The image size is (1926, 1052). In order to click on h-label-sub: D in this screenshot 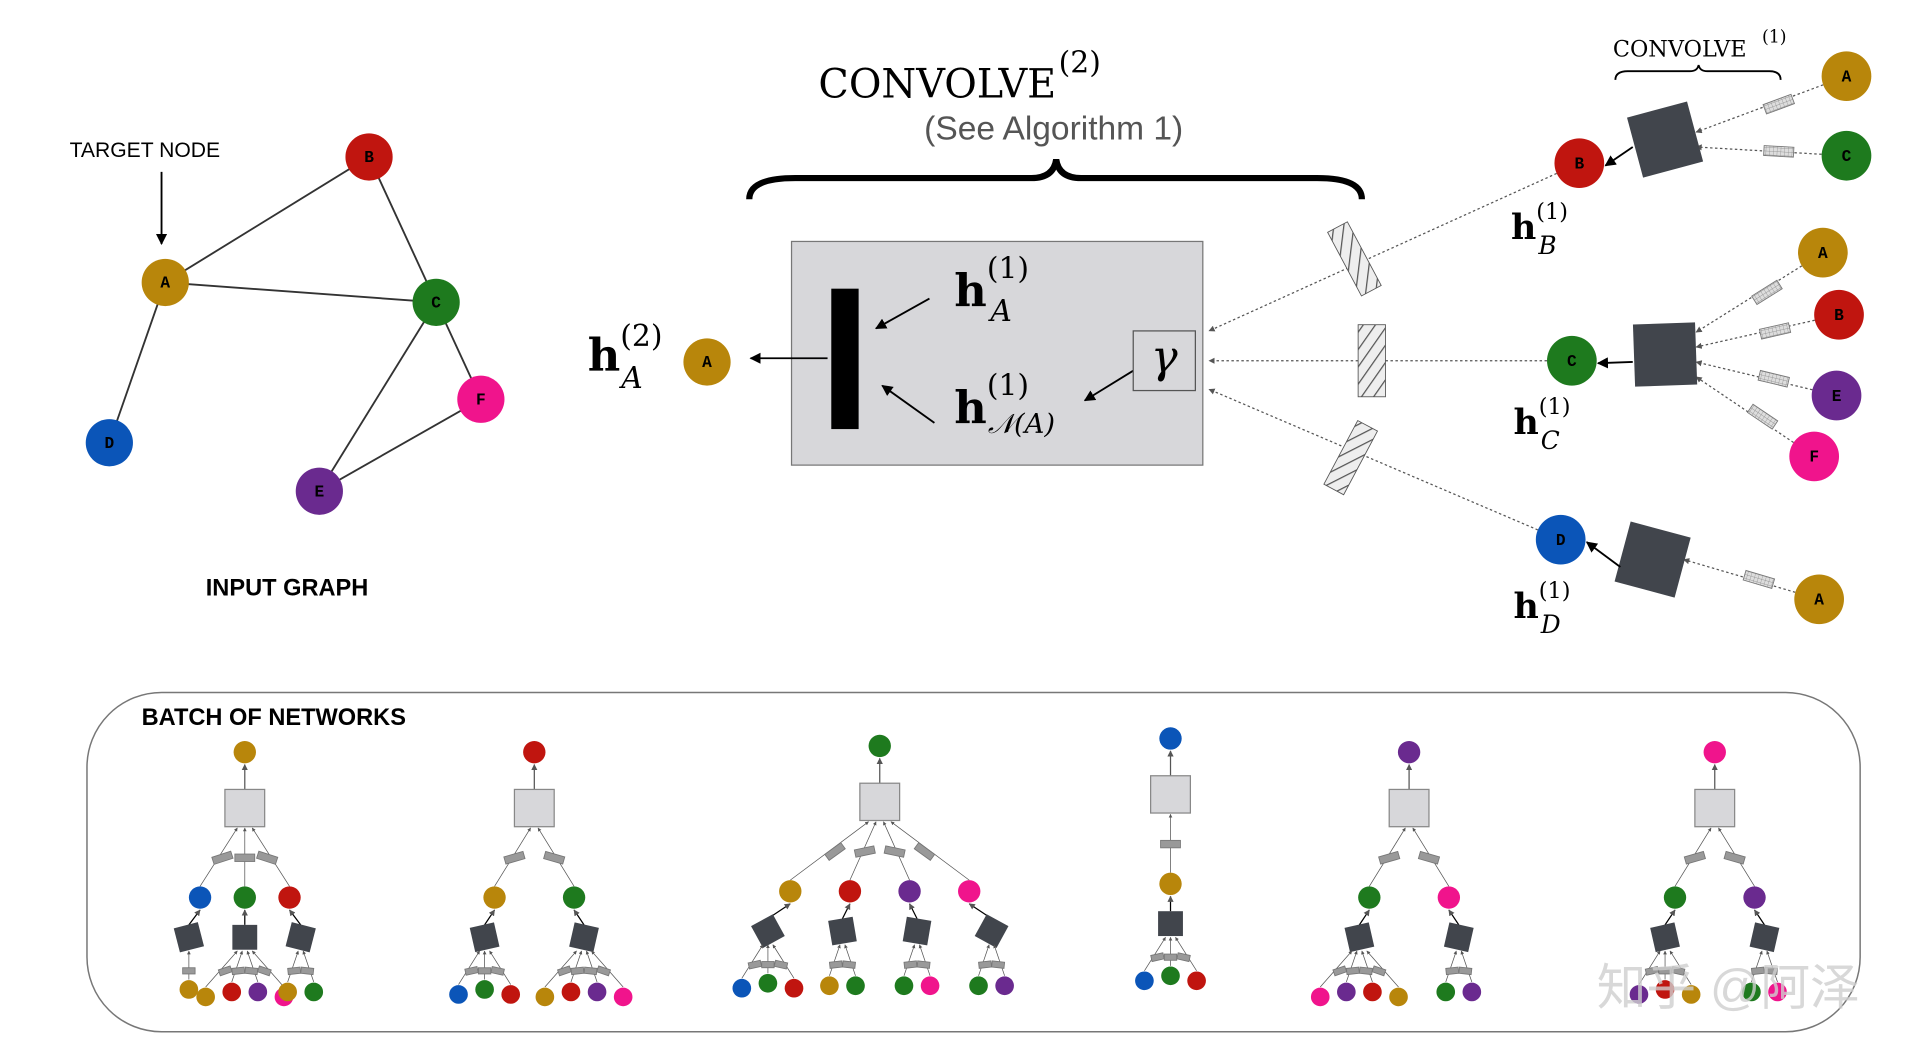, I will do `click(1550, 624)`.